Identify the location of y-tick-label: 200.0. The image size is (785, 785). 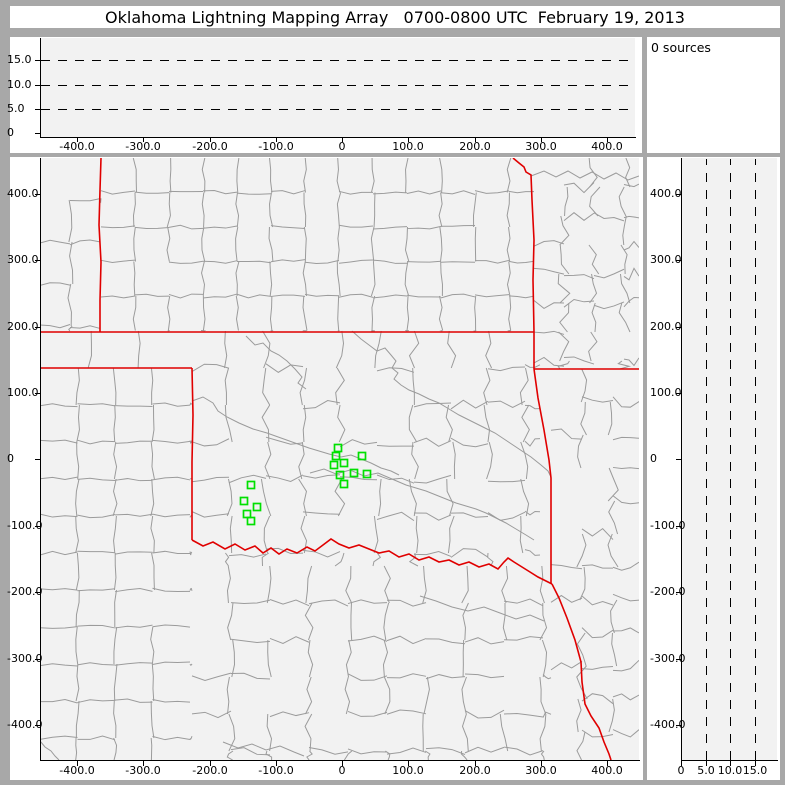
(23, 326).